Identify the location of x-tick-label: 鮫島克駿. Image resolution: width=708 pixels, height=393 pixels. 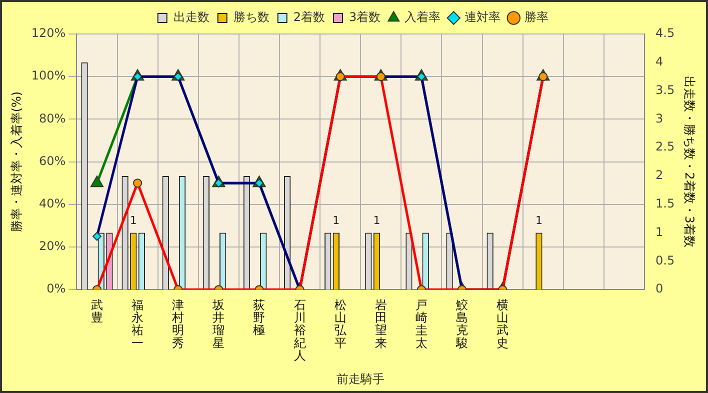
(461, 324).